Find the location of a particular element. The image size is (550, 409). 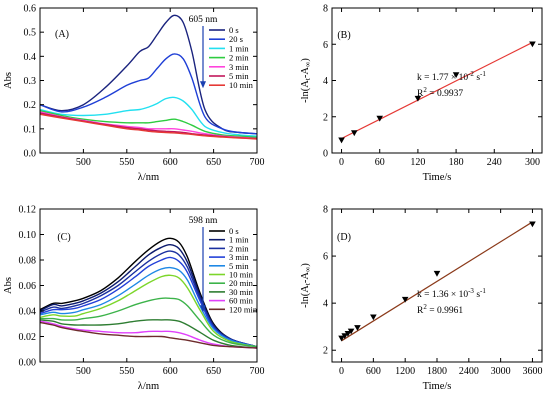

panel-label: (B) is located at coordinates (343, 35).